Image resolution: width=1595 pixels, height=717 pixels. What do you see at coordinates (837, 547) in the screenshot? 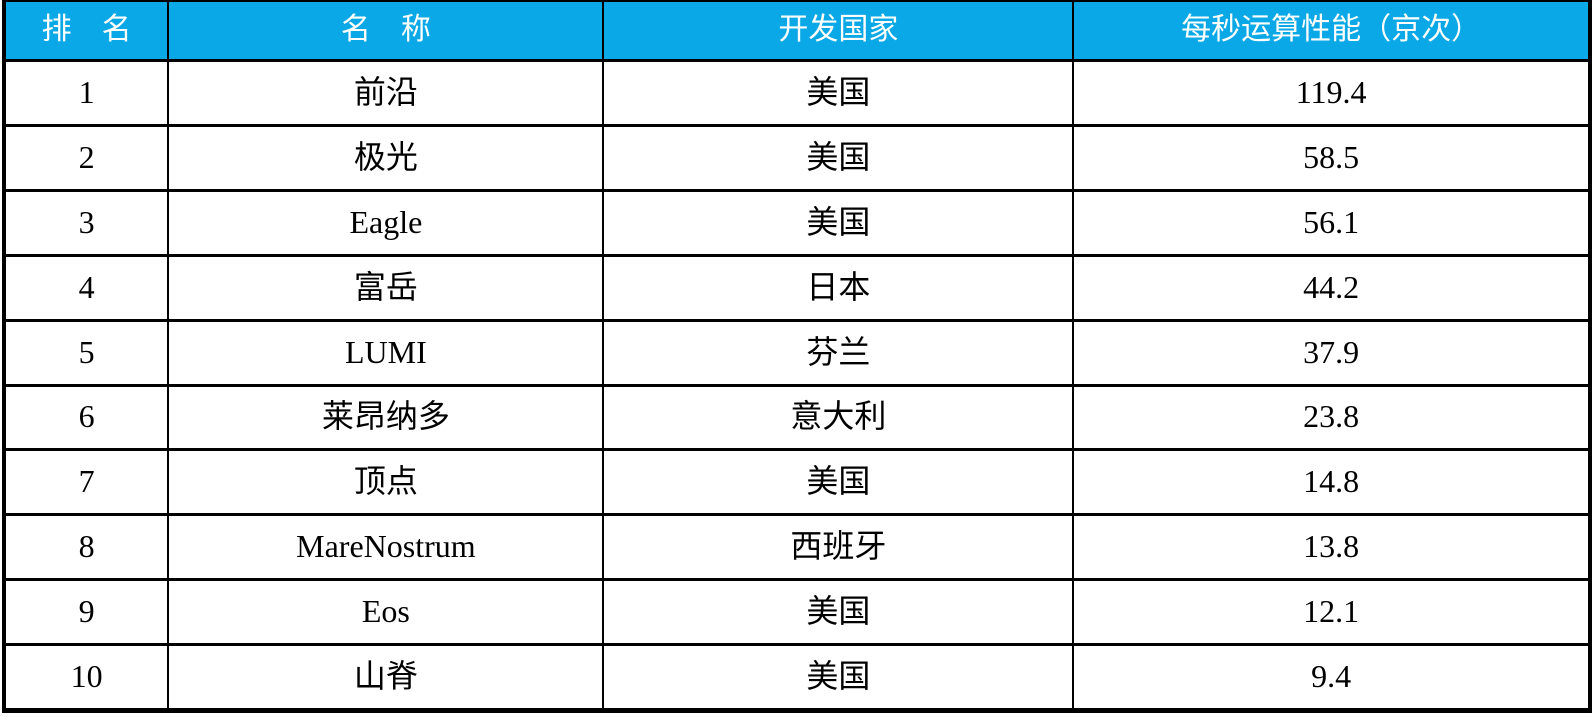
I see `cell-country: 西班牙` at bounding box center [837, 547].